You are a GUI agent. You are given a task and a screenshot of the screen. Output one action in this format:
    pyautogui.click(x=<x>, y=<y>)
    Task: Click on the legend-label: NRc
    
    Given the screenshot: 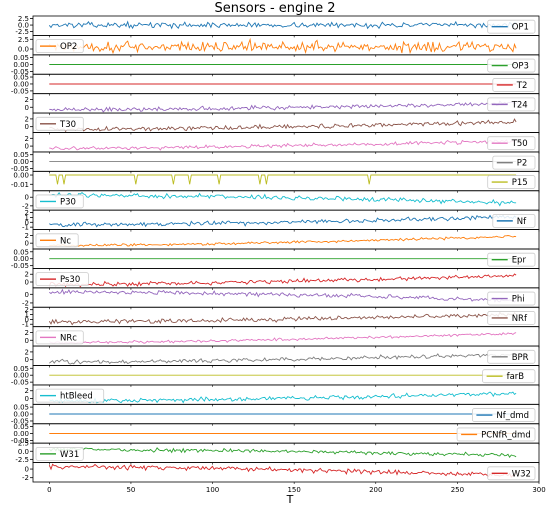 What is the action you would take?
    pyautogui.click(x=68, y=338)
    